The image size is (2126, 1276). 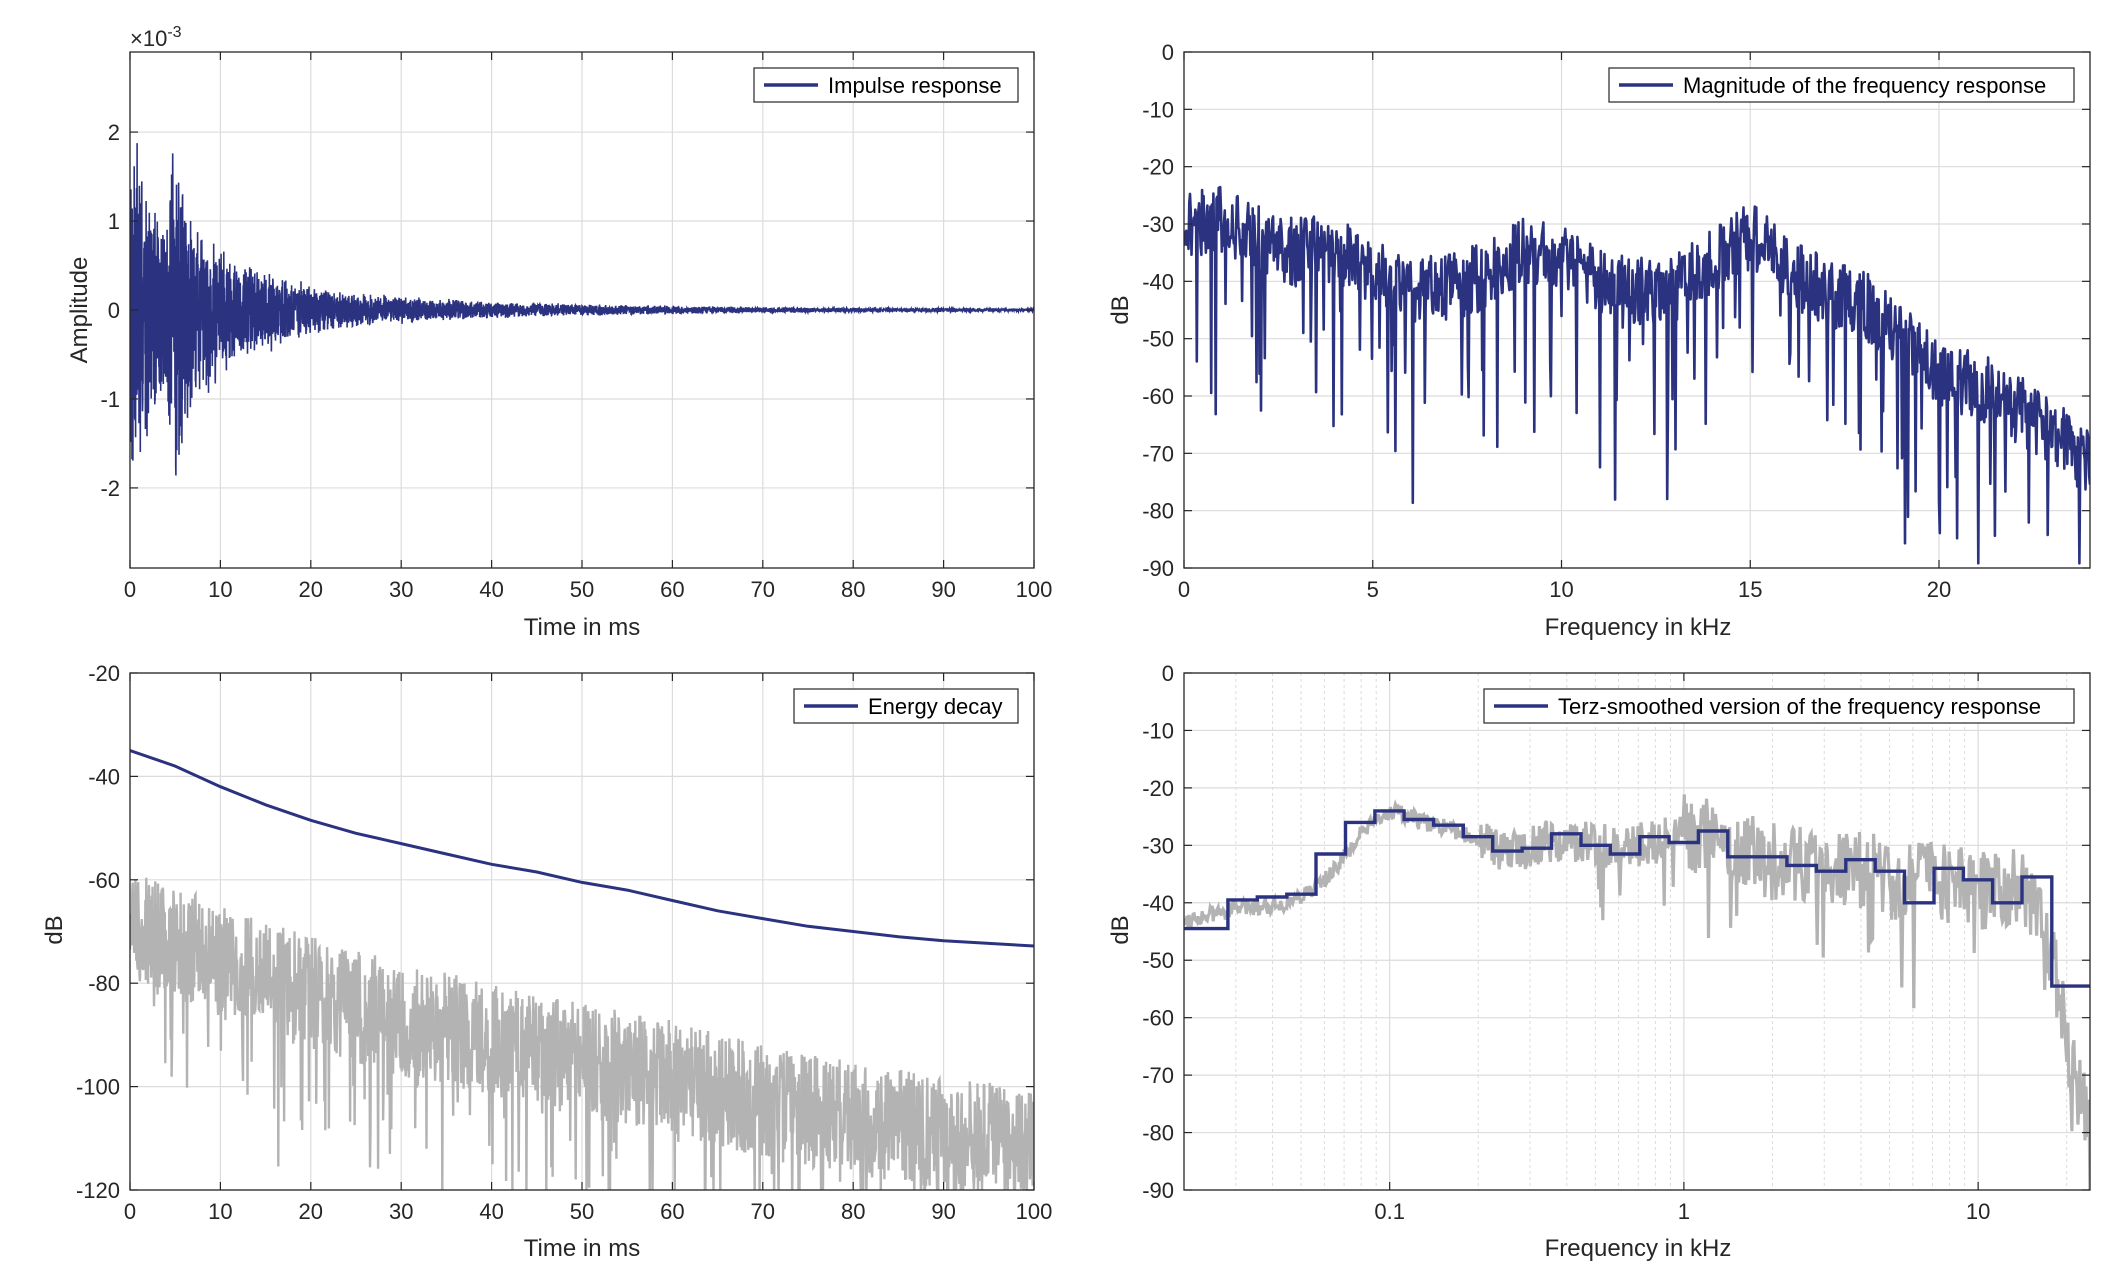 I want to click on legend-energy-decay: Energy decay, so click(x=906, y=706).